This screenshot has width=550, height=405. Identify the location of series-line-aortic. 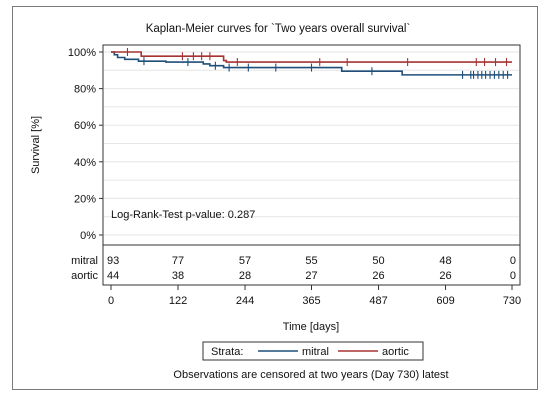
(311, 57).